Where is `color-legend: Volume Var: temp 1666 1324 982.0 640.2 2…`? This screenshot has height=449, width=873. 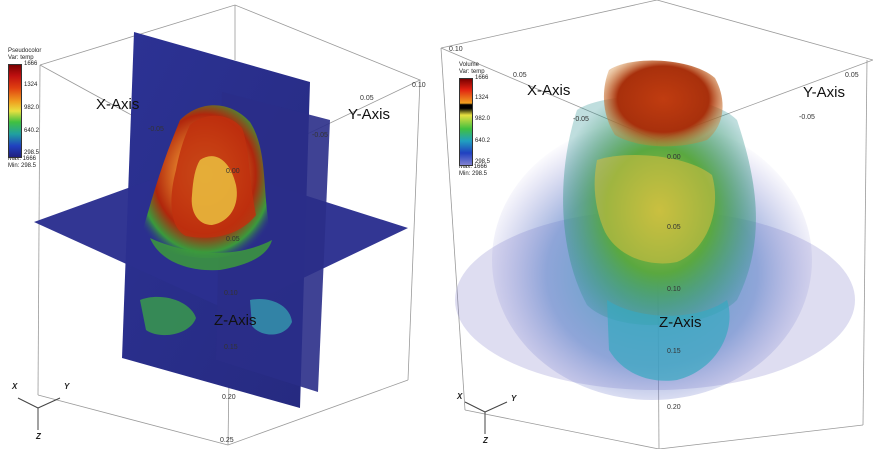
color-legend: Volume Var: temp 1666 1324 982.0 640.2 2… is located at coordinates (482, 120).